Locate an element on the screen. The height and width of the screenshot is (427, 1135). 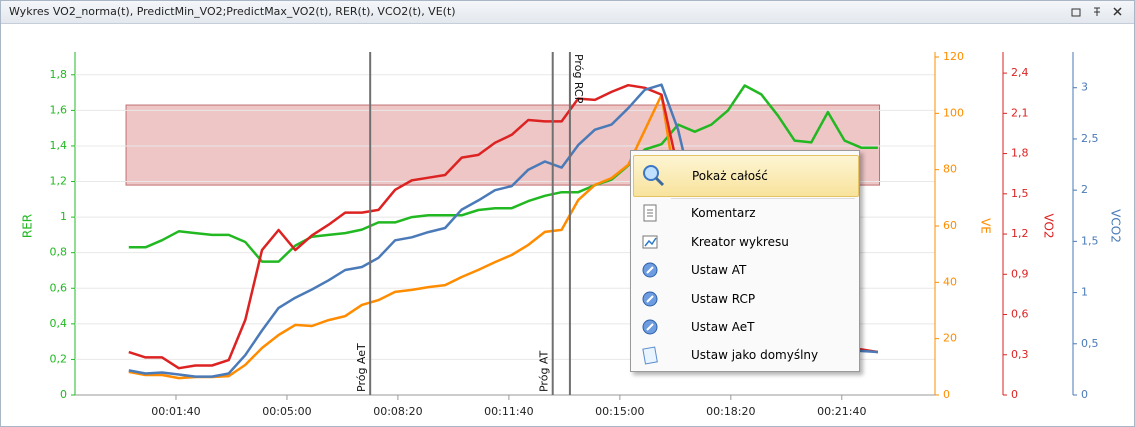
close-button is located at coordinates (1117, 11).